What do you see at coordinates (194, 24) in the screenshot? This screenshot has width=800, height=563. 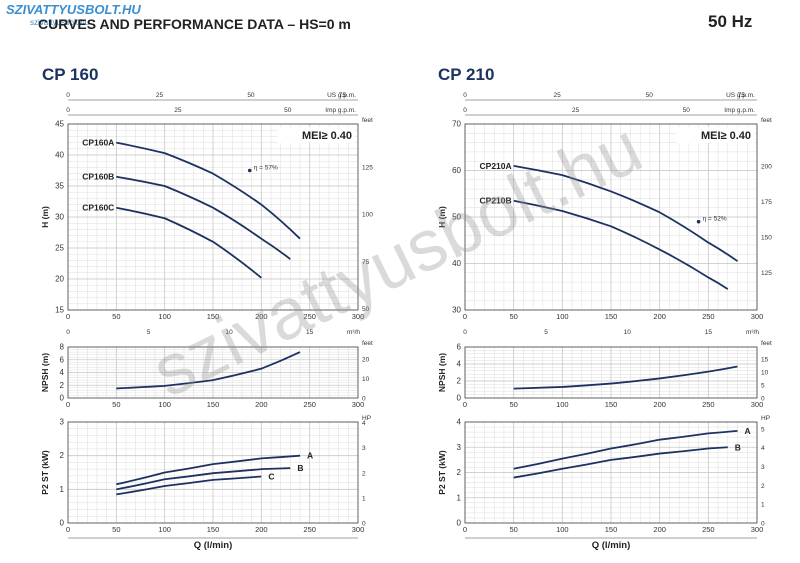 I see `page-title: CURVES AND PERFORMANCE DATA – HS=0 m` at bounding box center [194, 24].